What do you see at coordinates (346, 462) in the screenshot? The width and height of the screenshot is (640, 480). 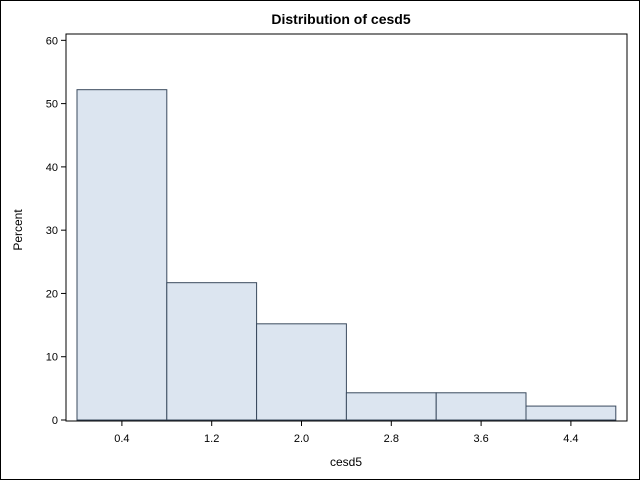 I see `x-axis-label: cesd5` at bounding box center [346, 462].